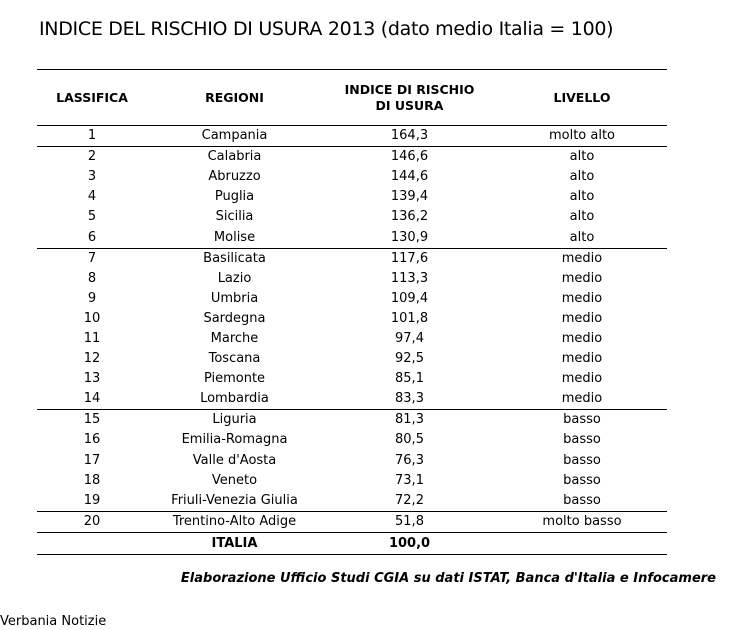 Image resolution: width=738 pixels, height=630 pixels. What do you see at coordinates (92, 440) in the screenshot?
I see `rank-cell: 16` at bounding box center [92, 440].